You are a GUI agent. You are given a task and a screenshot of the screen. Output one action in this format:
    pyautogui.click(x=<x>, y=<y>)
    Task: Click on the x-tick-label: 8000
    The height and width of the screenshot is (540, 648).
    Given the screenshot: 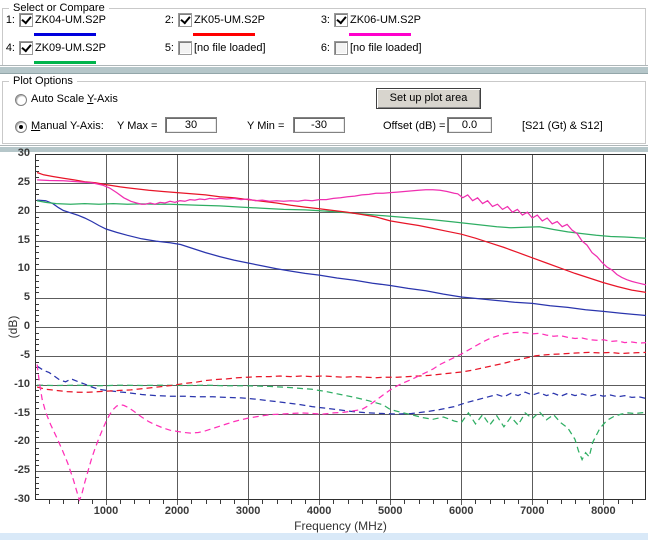 What is the action you would take?
    pyautogui.click(x=603, y=511)
    